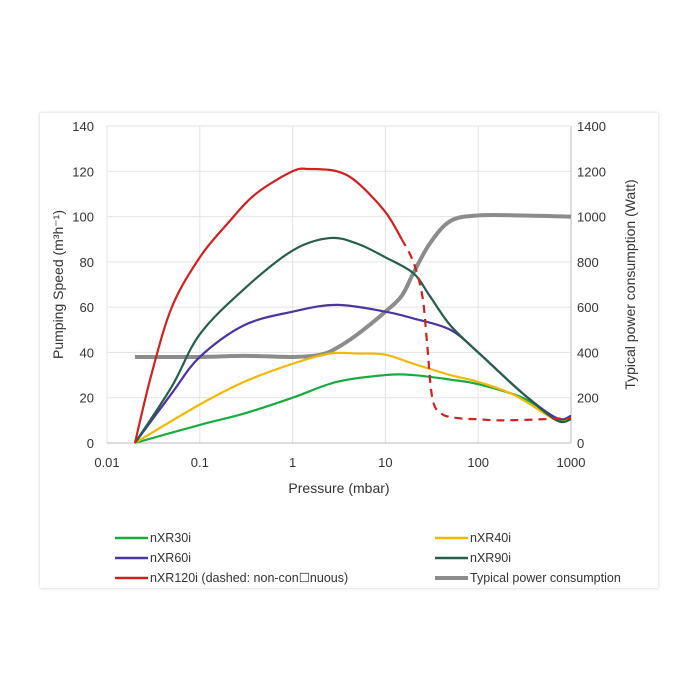 The height and width of the screenshot is (700, 700). What do you see at coordinates (200, 462) in the screenshot?
I see `x-tick-label: 0.1` at bounding box center [200, 462].